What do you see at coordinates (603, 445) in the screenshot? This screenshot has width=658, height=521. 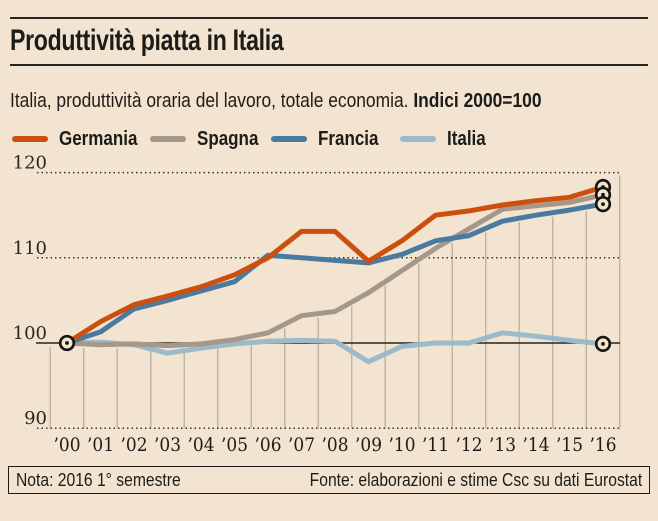 I see `x-axis-label-16: ’16` at bounding box center [603, 445].